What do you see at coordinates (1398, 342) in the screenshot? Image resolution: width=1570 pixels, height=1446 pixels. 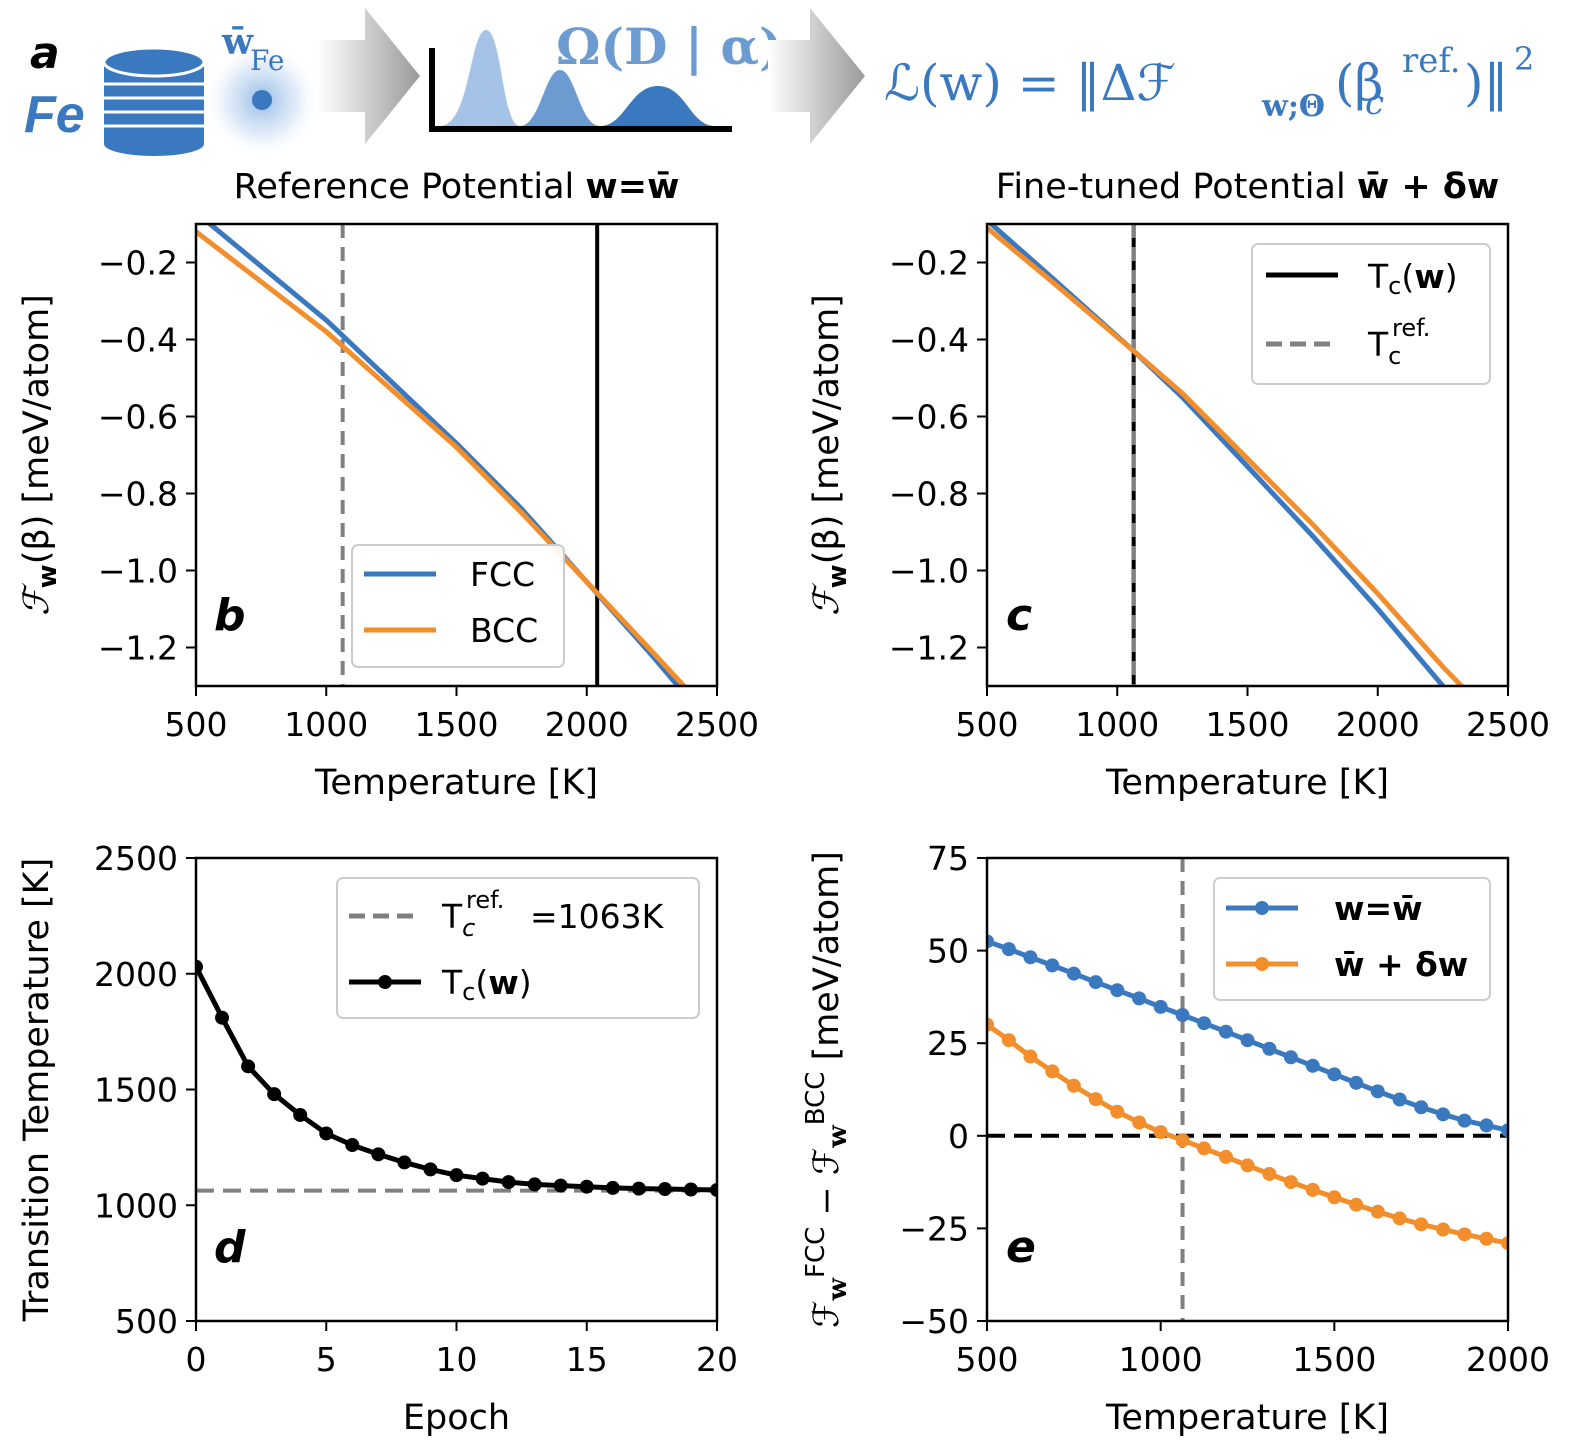 I see `legend-c-ref-label: Tcref.` at bounding box center [1398, 342].